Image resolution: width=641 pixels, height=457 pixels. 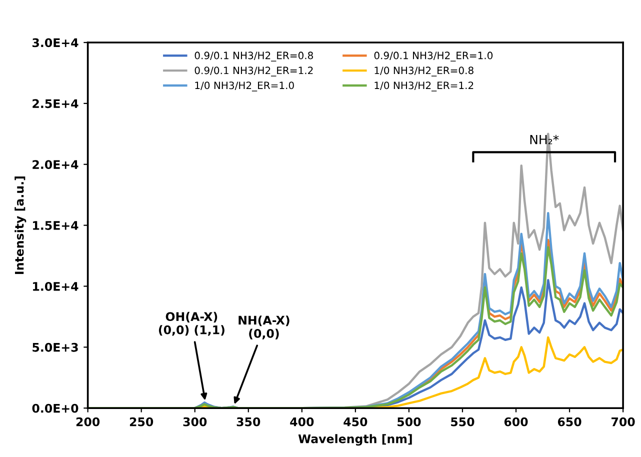 What do you see at coordinates (55, 408) in the screenshot?
I see `y-tick-label: 0.0E+0` at bounding box center [55, 408].